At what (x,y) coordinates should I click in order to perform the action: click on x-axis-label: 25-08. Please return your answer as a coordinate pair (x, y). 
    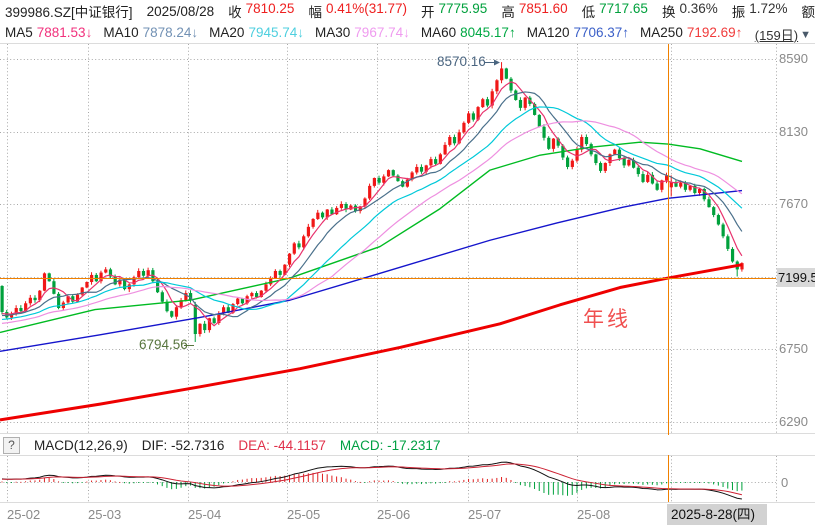
    Looking at the image, I should click on (594, 514).